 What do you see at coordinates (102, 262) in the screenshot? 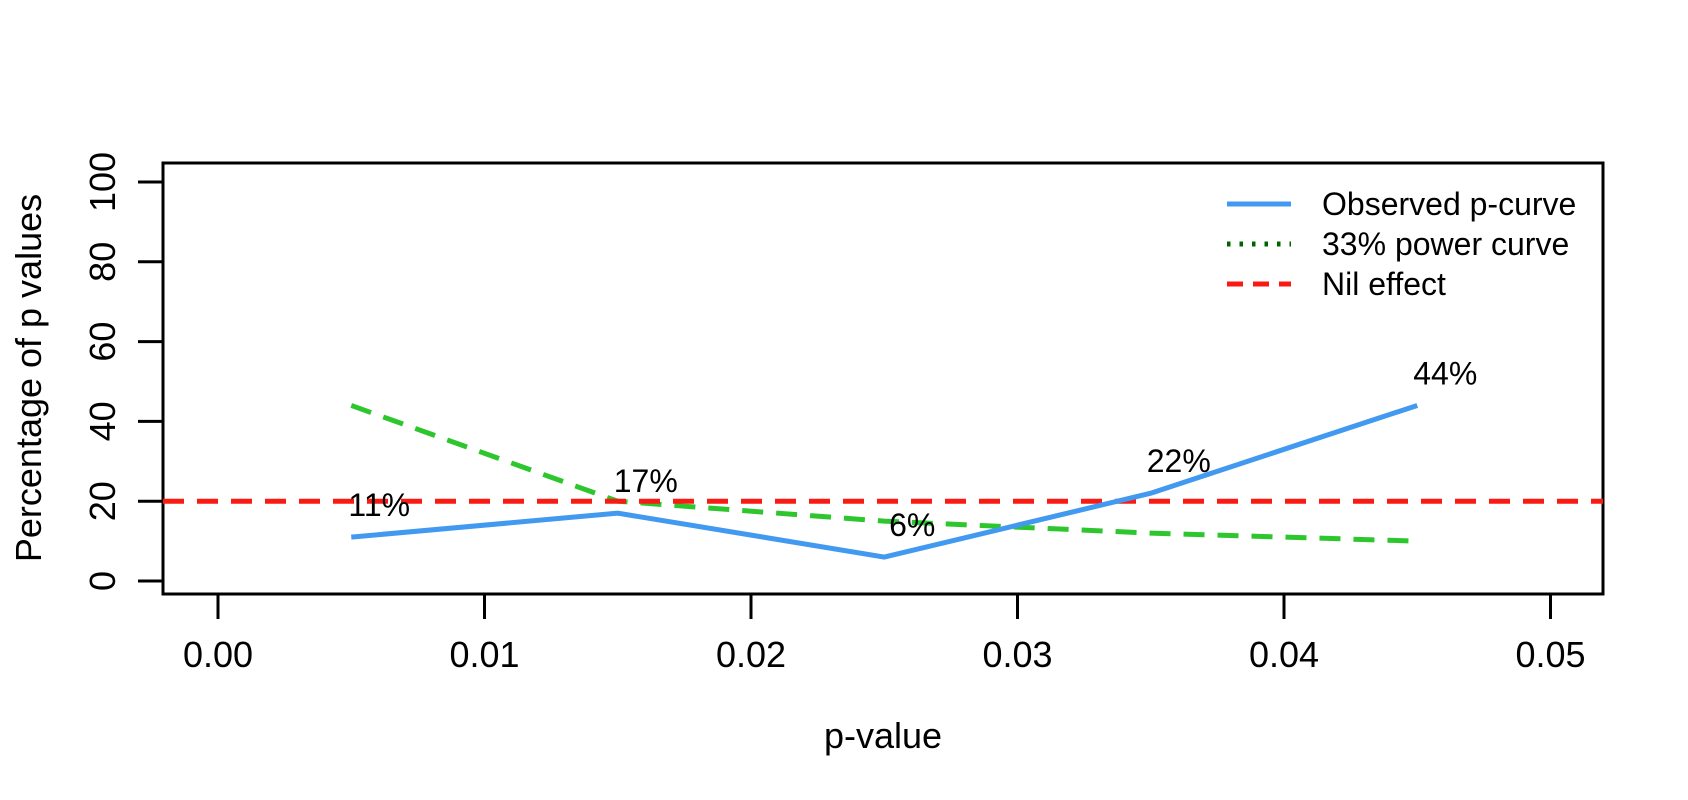
I see `y-axis-tick-label: 80` at bounding box center [102, 262].